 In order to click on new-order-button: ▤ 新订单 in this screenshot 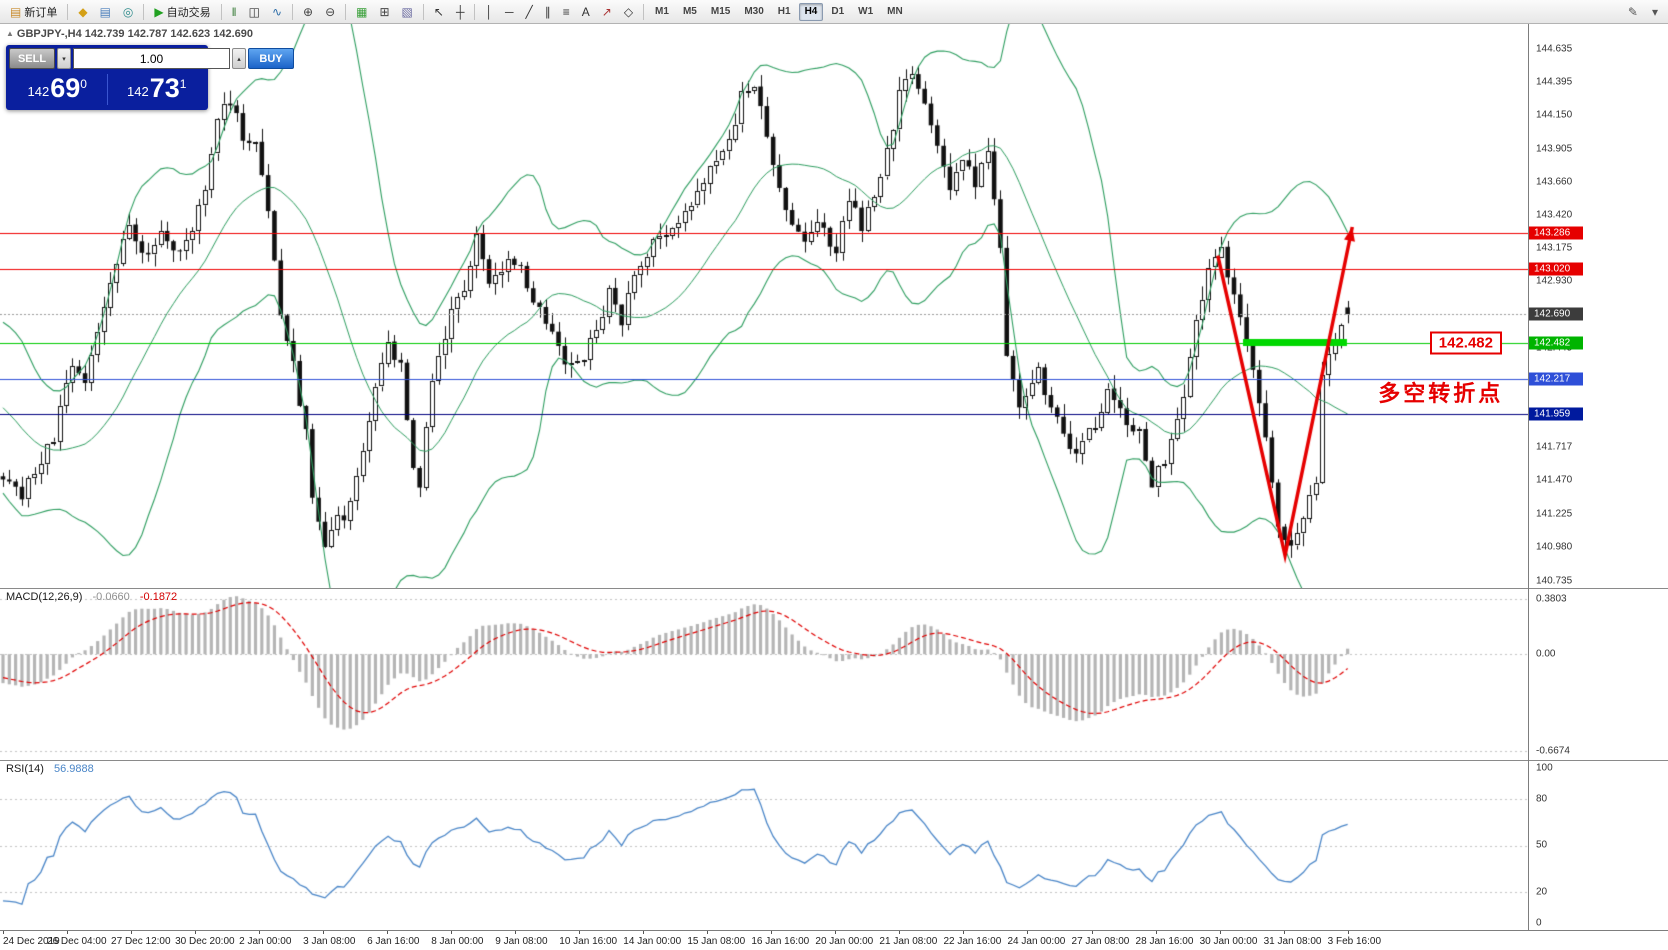, I will do `click(33, 12)`.